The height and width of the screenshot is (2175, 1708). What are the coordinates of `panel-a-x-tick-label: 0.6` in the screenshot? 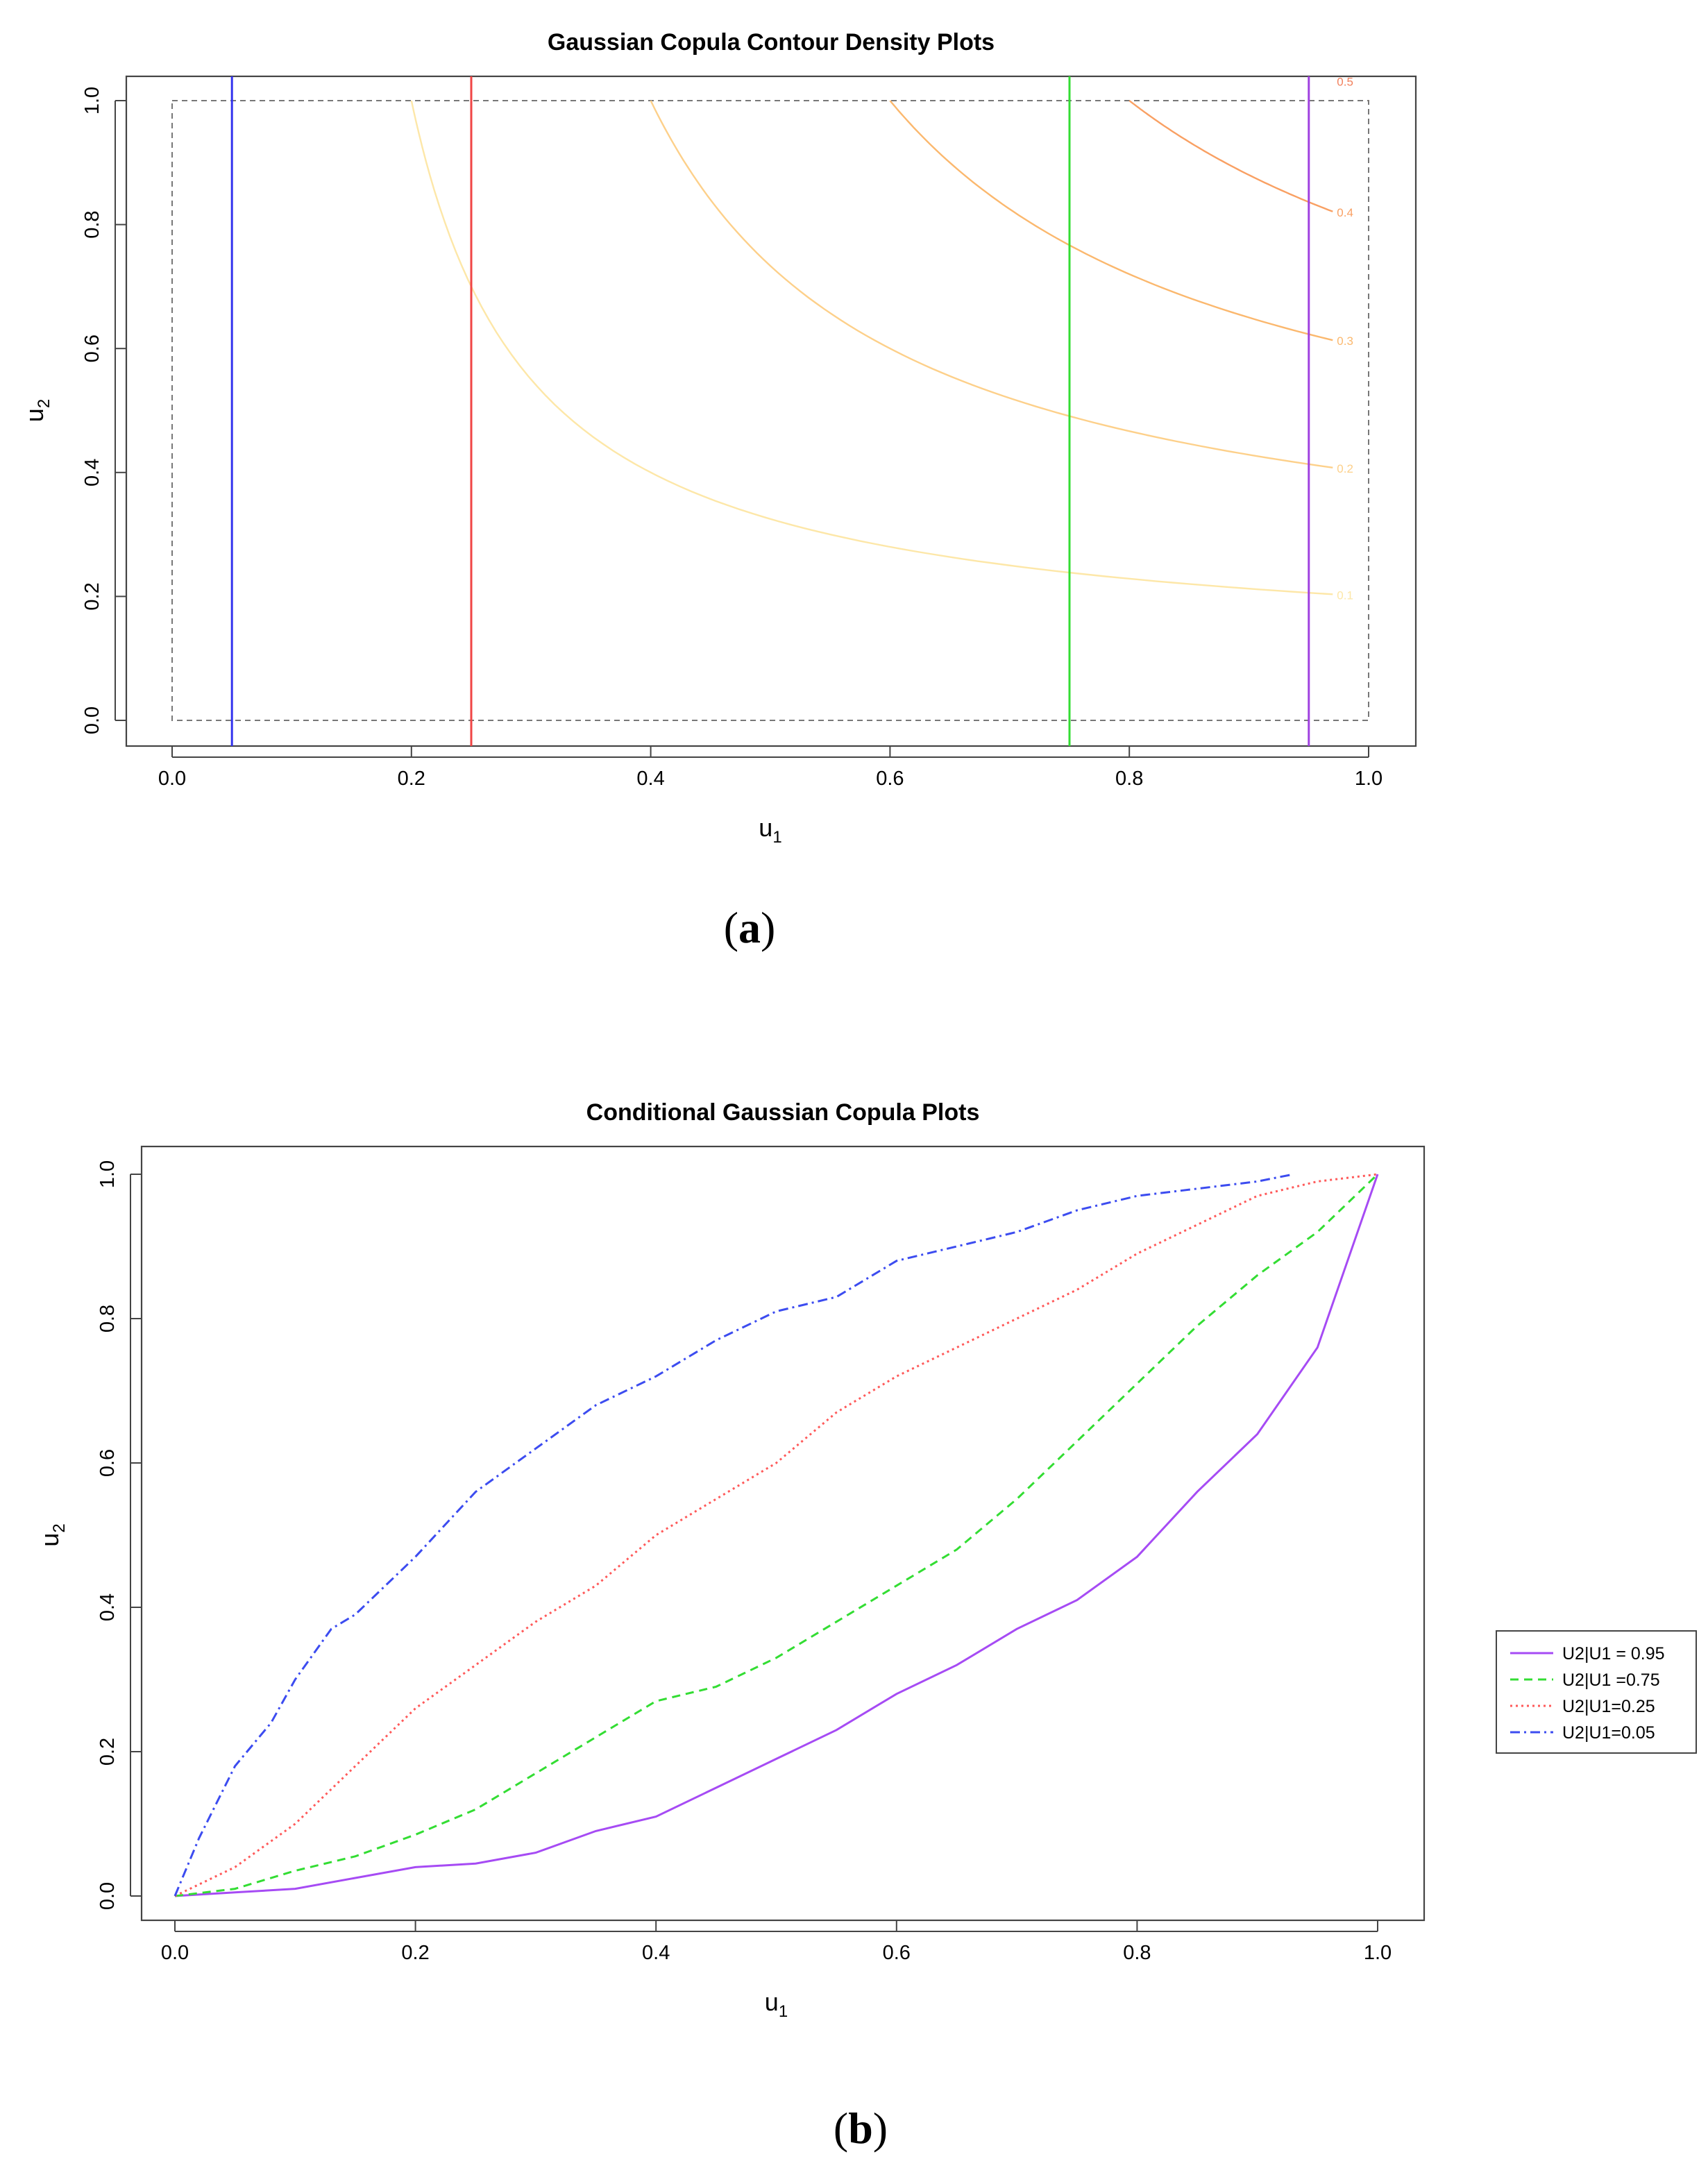 It's located at (890, 779).